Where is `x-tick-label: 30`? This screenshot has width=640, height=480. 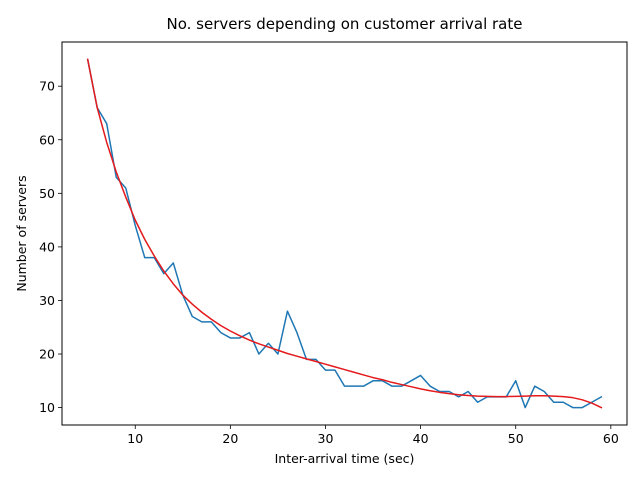
x-tick-label: 30 is located at coordinates (326, 438).